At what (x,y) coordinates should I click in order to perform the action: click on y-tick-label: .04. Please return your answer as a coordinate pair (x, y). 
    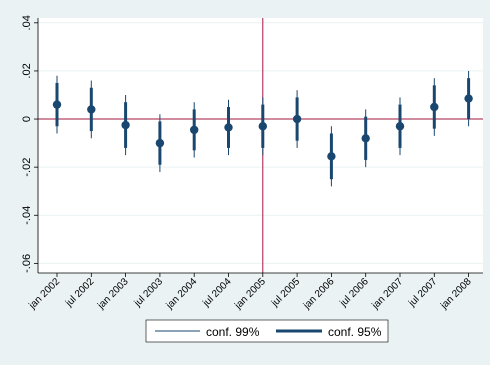
    Looking at the image, I should click on (27, 22).